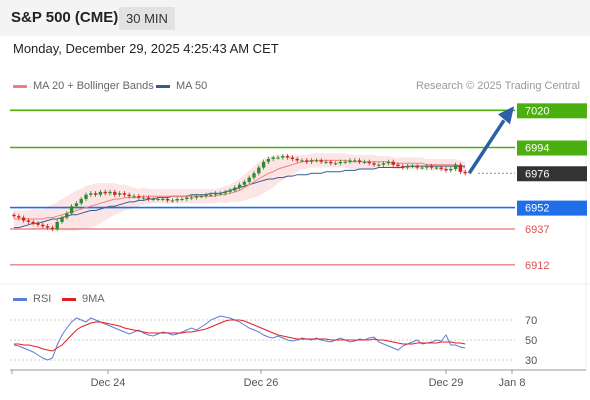 Image resolution: width=590 pixels, height=400 pixels. I want to click on ma9-swatch, so click(69, 299).